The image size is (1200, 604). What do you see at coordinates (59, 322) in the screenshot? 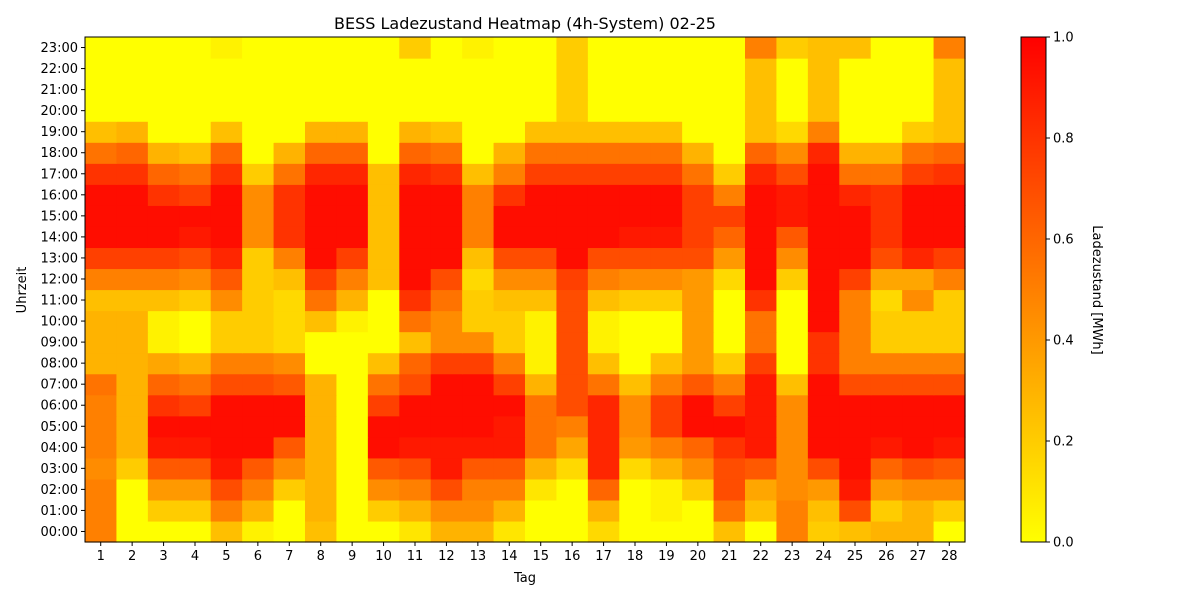
I see `y-tick-label: 10:00` at bounding box center [59, 322].